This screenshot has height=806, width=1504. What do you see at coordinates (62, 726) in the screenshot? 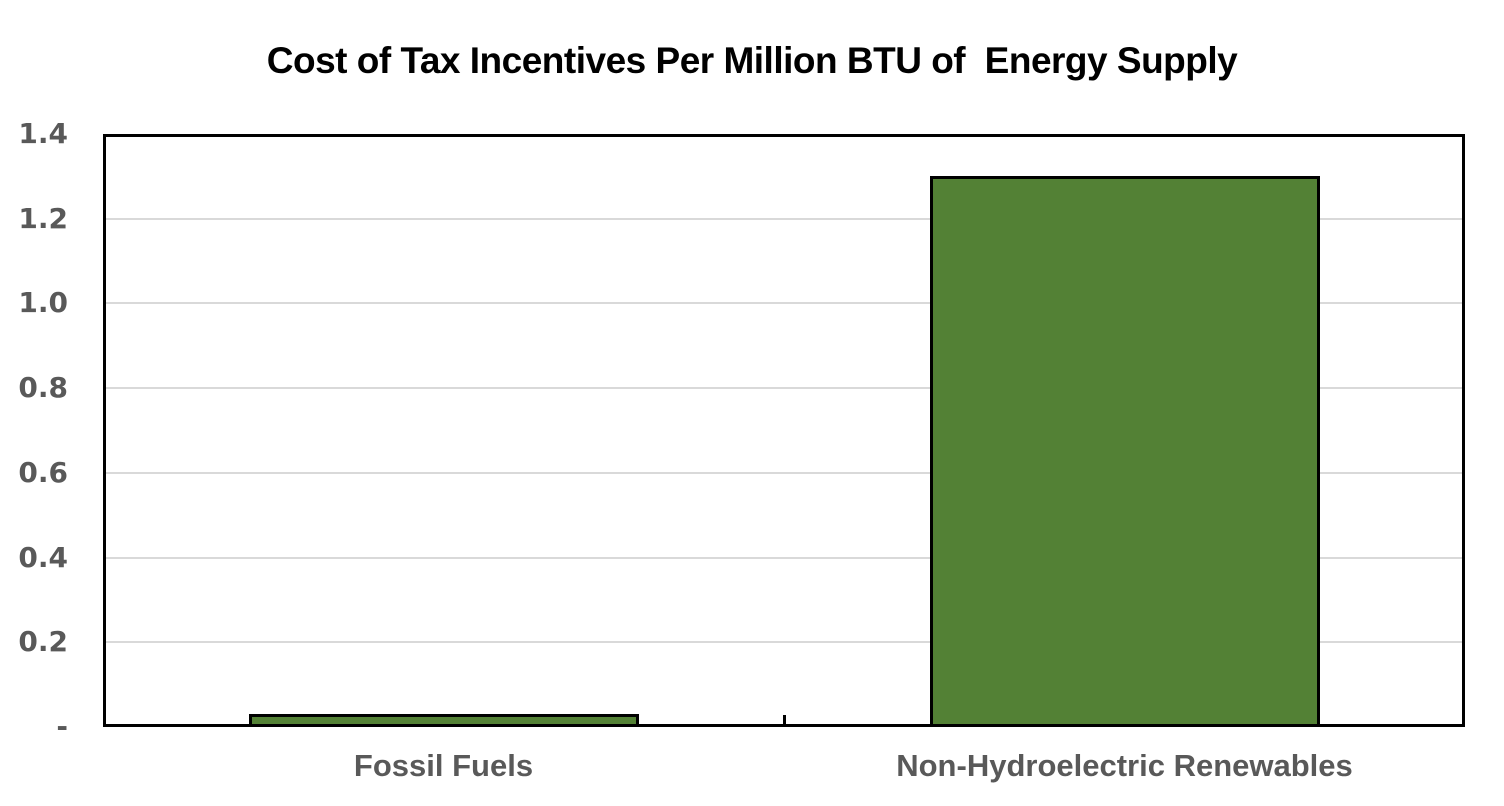
I see `y-tick-label--: -` at bounding box center [62, 726].